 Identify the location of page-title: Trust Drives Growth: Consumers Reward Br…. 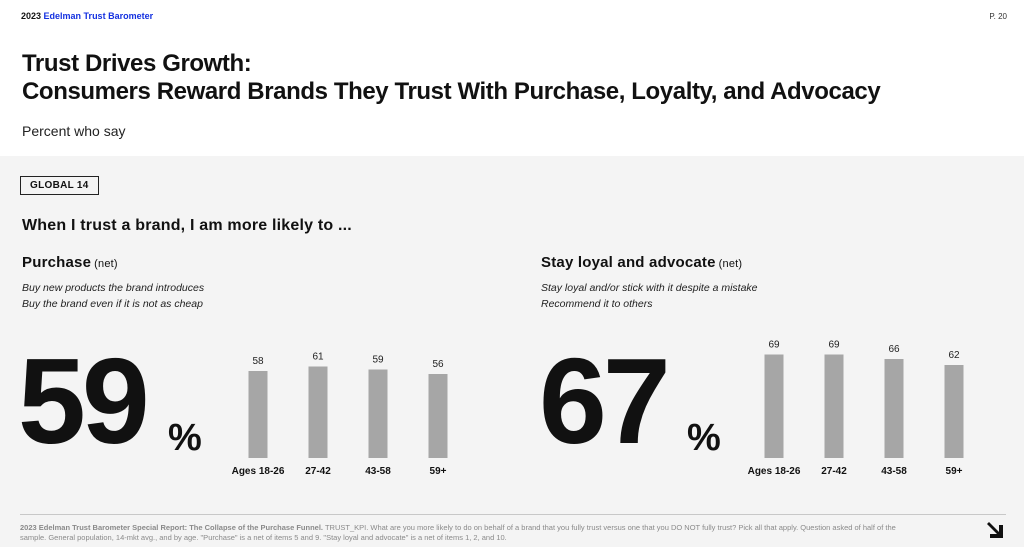
(451, 78).